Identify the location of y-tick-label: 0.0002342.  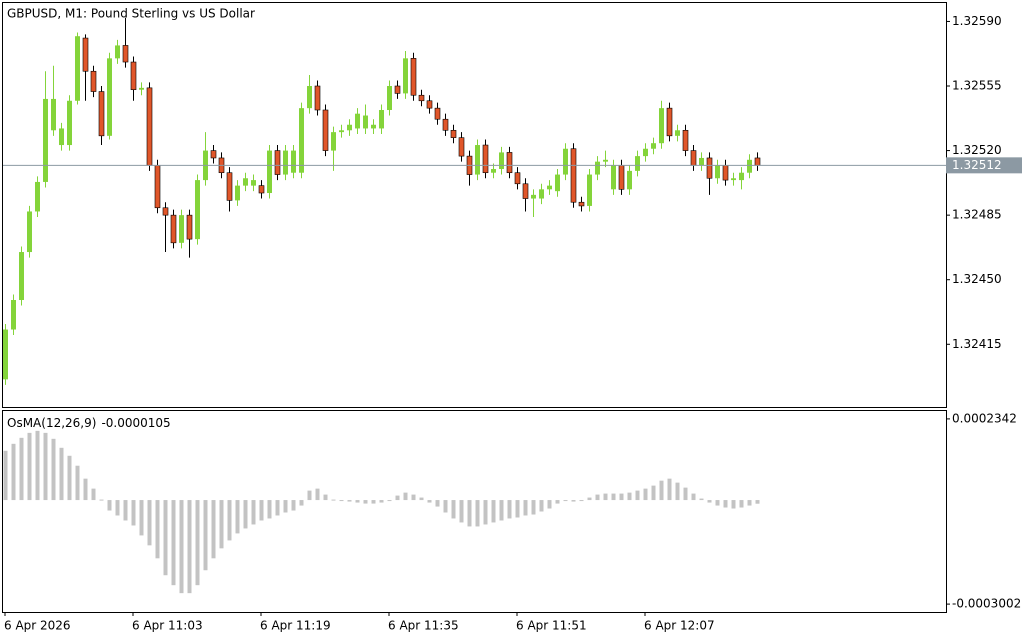
(984, 418).